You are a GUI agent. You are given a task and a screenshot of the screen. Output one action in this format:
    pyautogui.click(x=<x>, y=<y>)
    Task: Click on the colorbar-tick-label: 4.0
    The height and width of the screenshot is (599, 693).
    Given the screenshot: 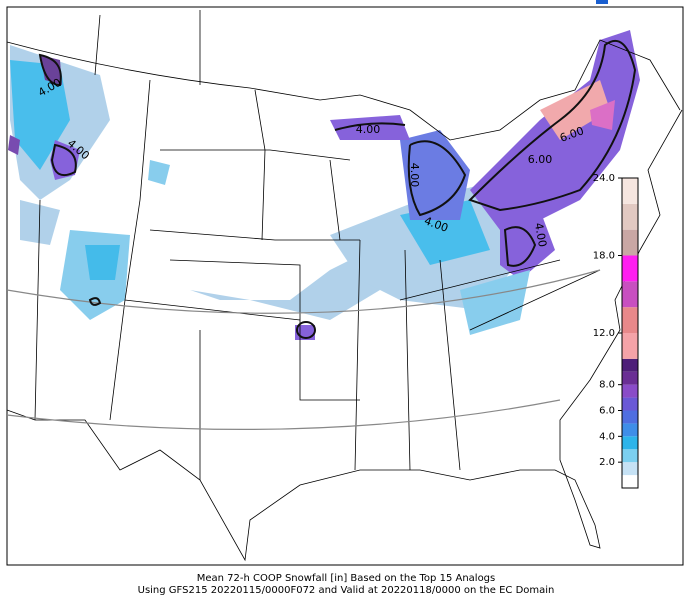 What is the action you would take?
    pyautogui.click(x=607, y=436)
    